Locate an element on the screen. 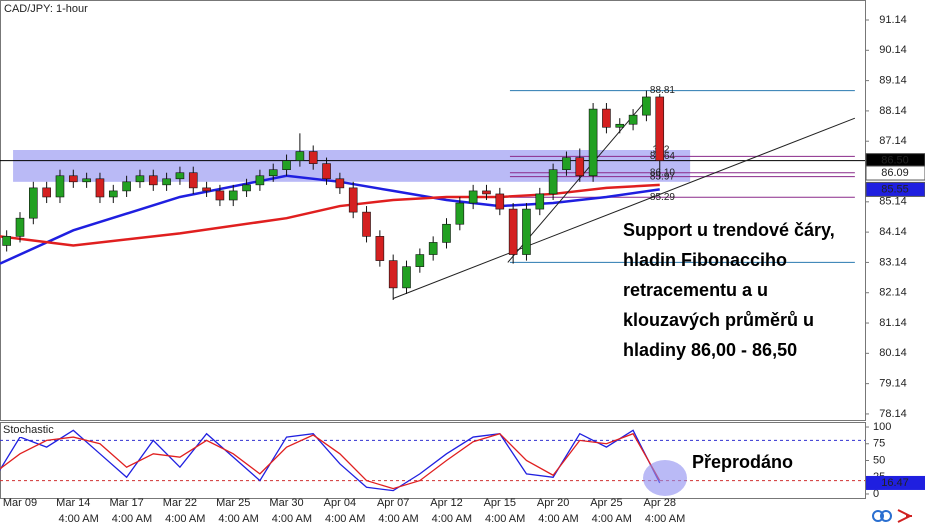 Image resolution: width=925 pixels, height=525 pixels. x-tick-label: Apr 28 is located at coordinates (660, 503).